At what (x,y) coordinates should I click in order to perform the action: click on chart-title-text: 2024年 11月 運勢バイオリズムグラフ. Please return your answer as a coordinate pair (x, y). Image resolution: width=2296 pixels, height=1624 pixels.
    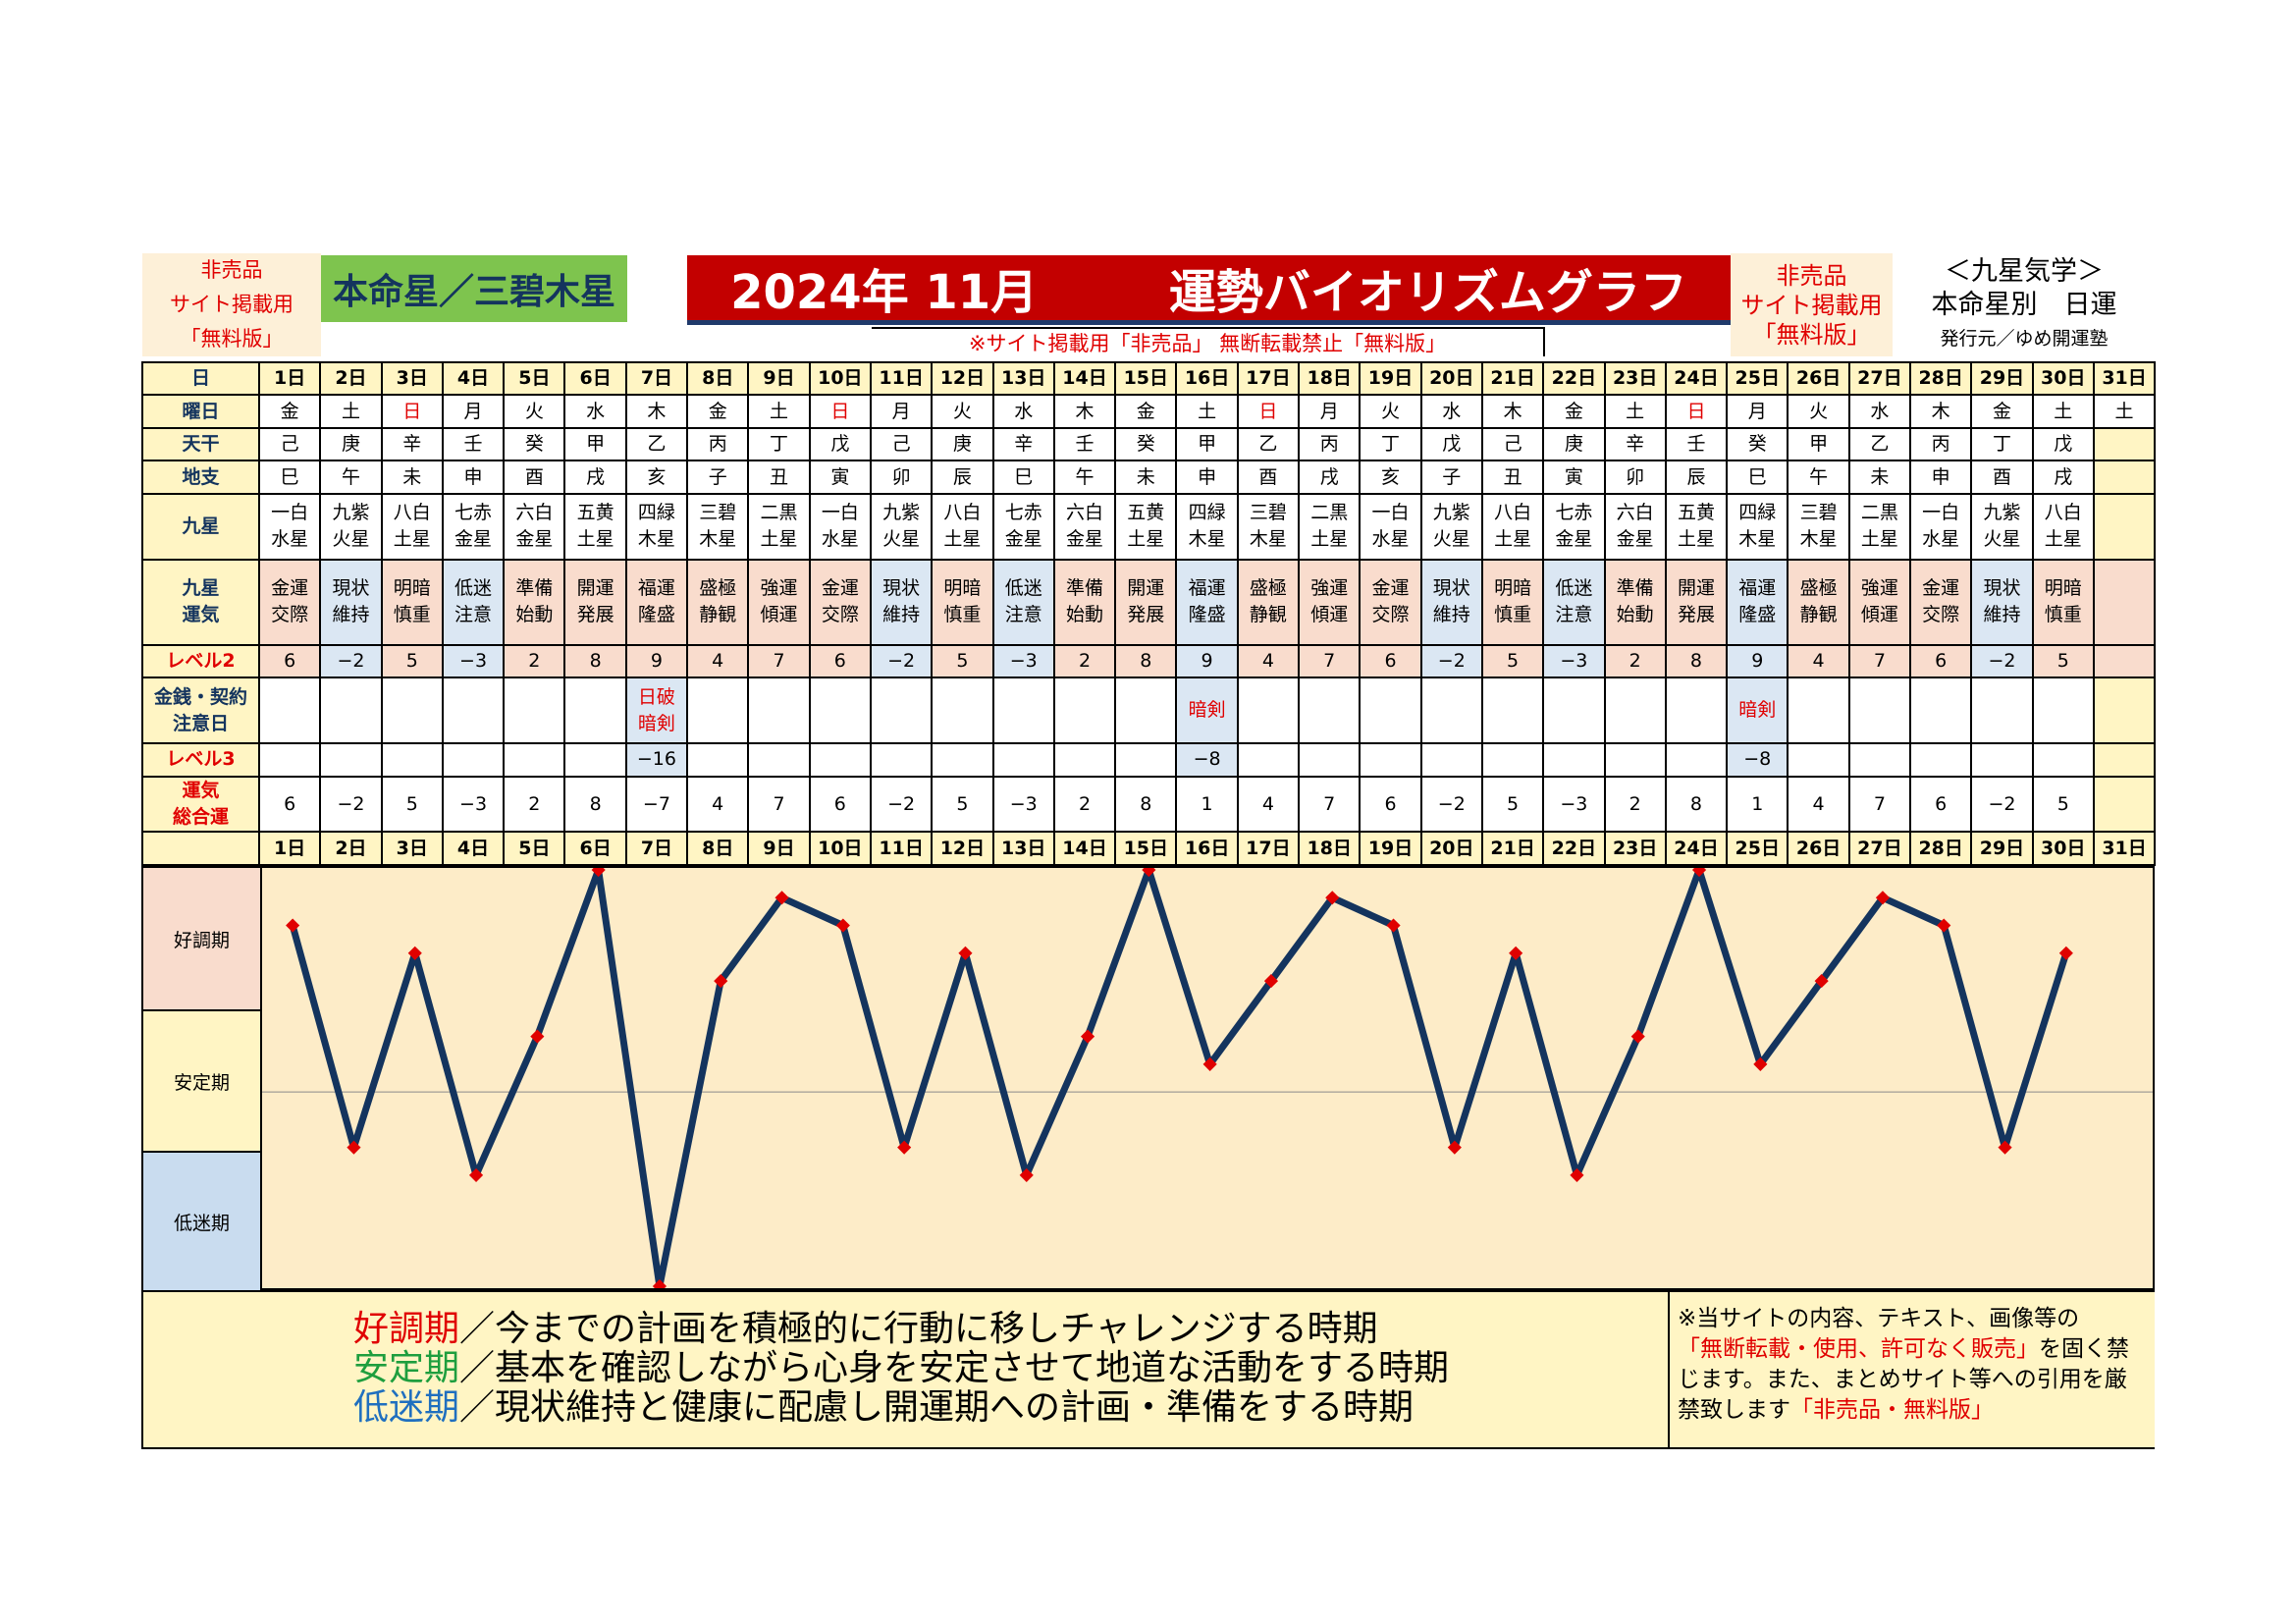
    Looking at the image, I should click on (1208, 292).